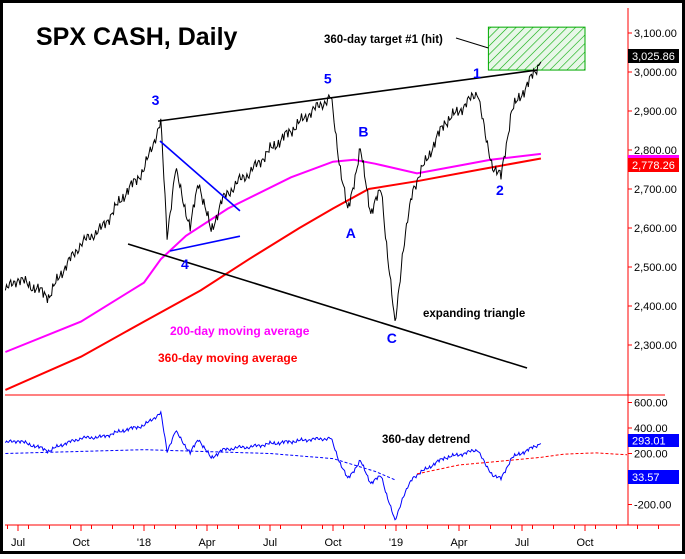 The width and height of the screenshot is (685, 559). I want to click on target-label: 360-day target #1 (hit), so click(383, 40).